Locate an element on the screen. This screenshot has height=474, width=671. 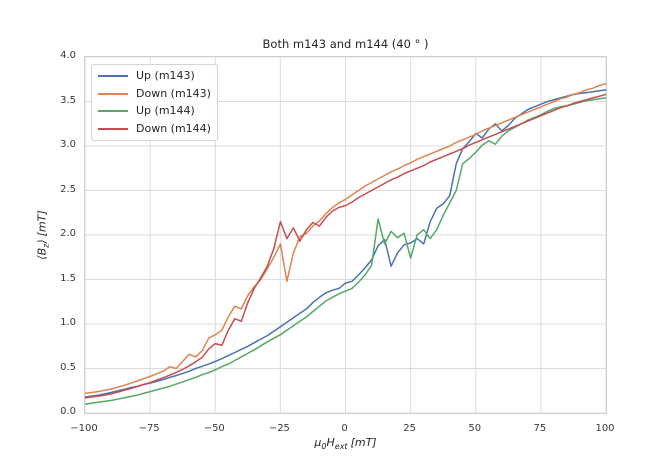
y-tick-label: 1.5 is located at coordinates (68, 278).